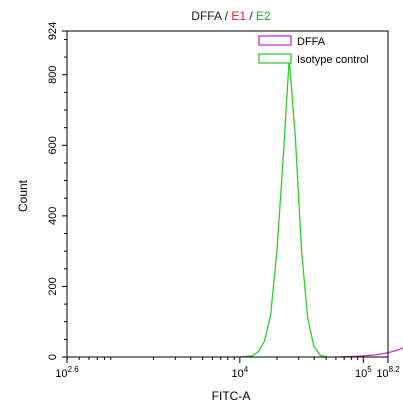 The width and height of the screenshot is (403, 413). What do you see at coordinates (53, 145) in the screenshot?
I see `y-tick-label: 600` at bounding box center [53, 145].